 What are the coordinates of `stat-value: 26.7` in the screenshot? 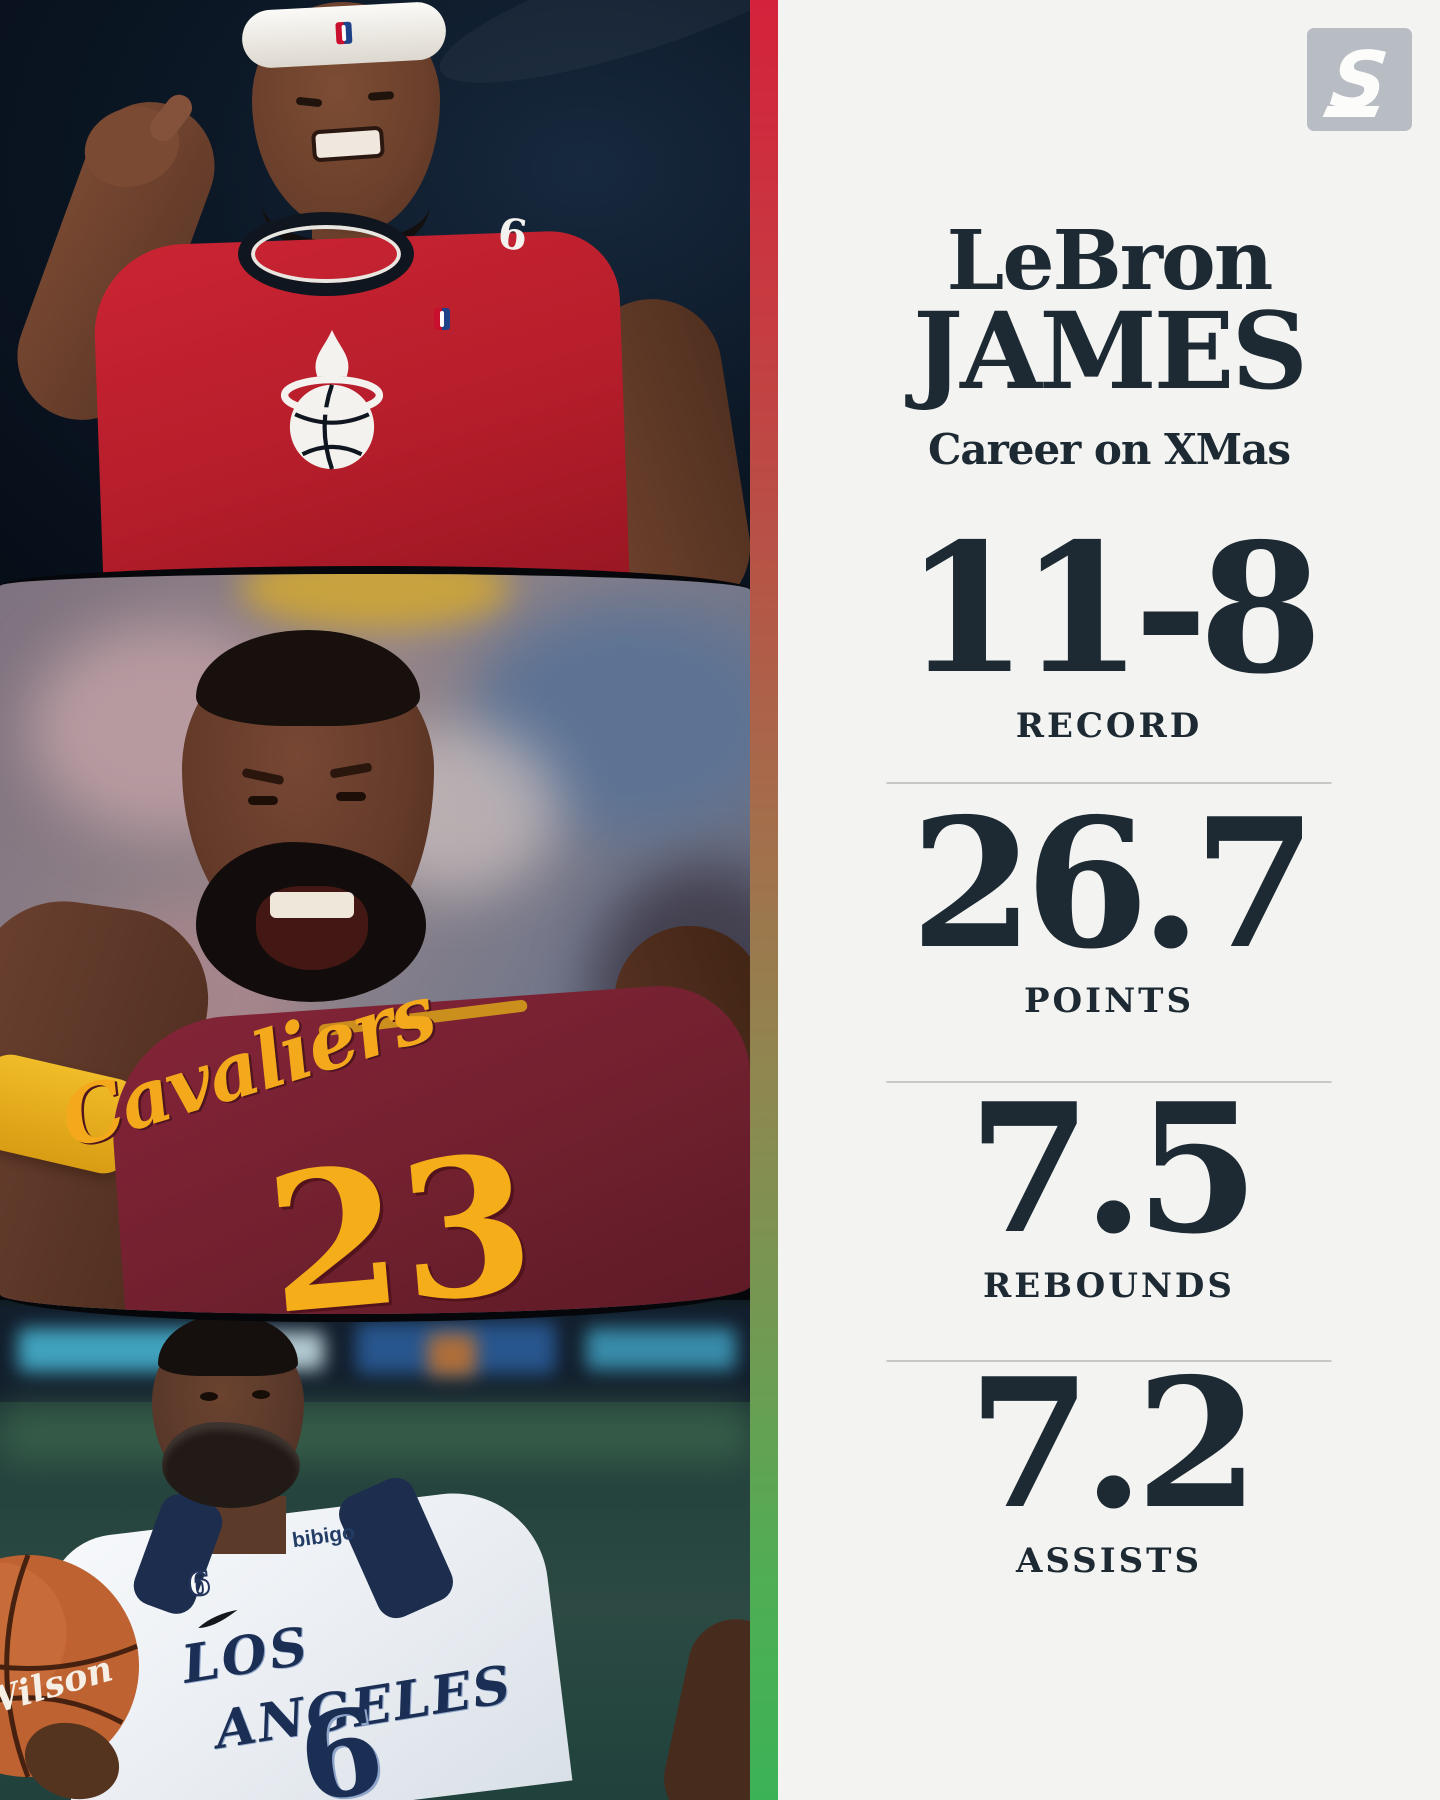 It's located at (1113, 883).